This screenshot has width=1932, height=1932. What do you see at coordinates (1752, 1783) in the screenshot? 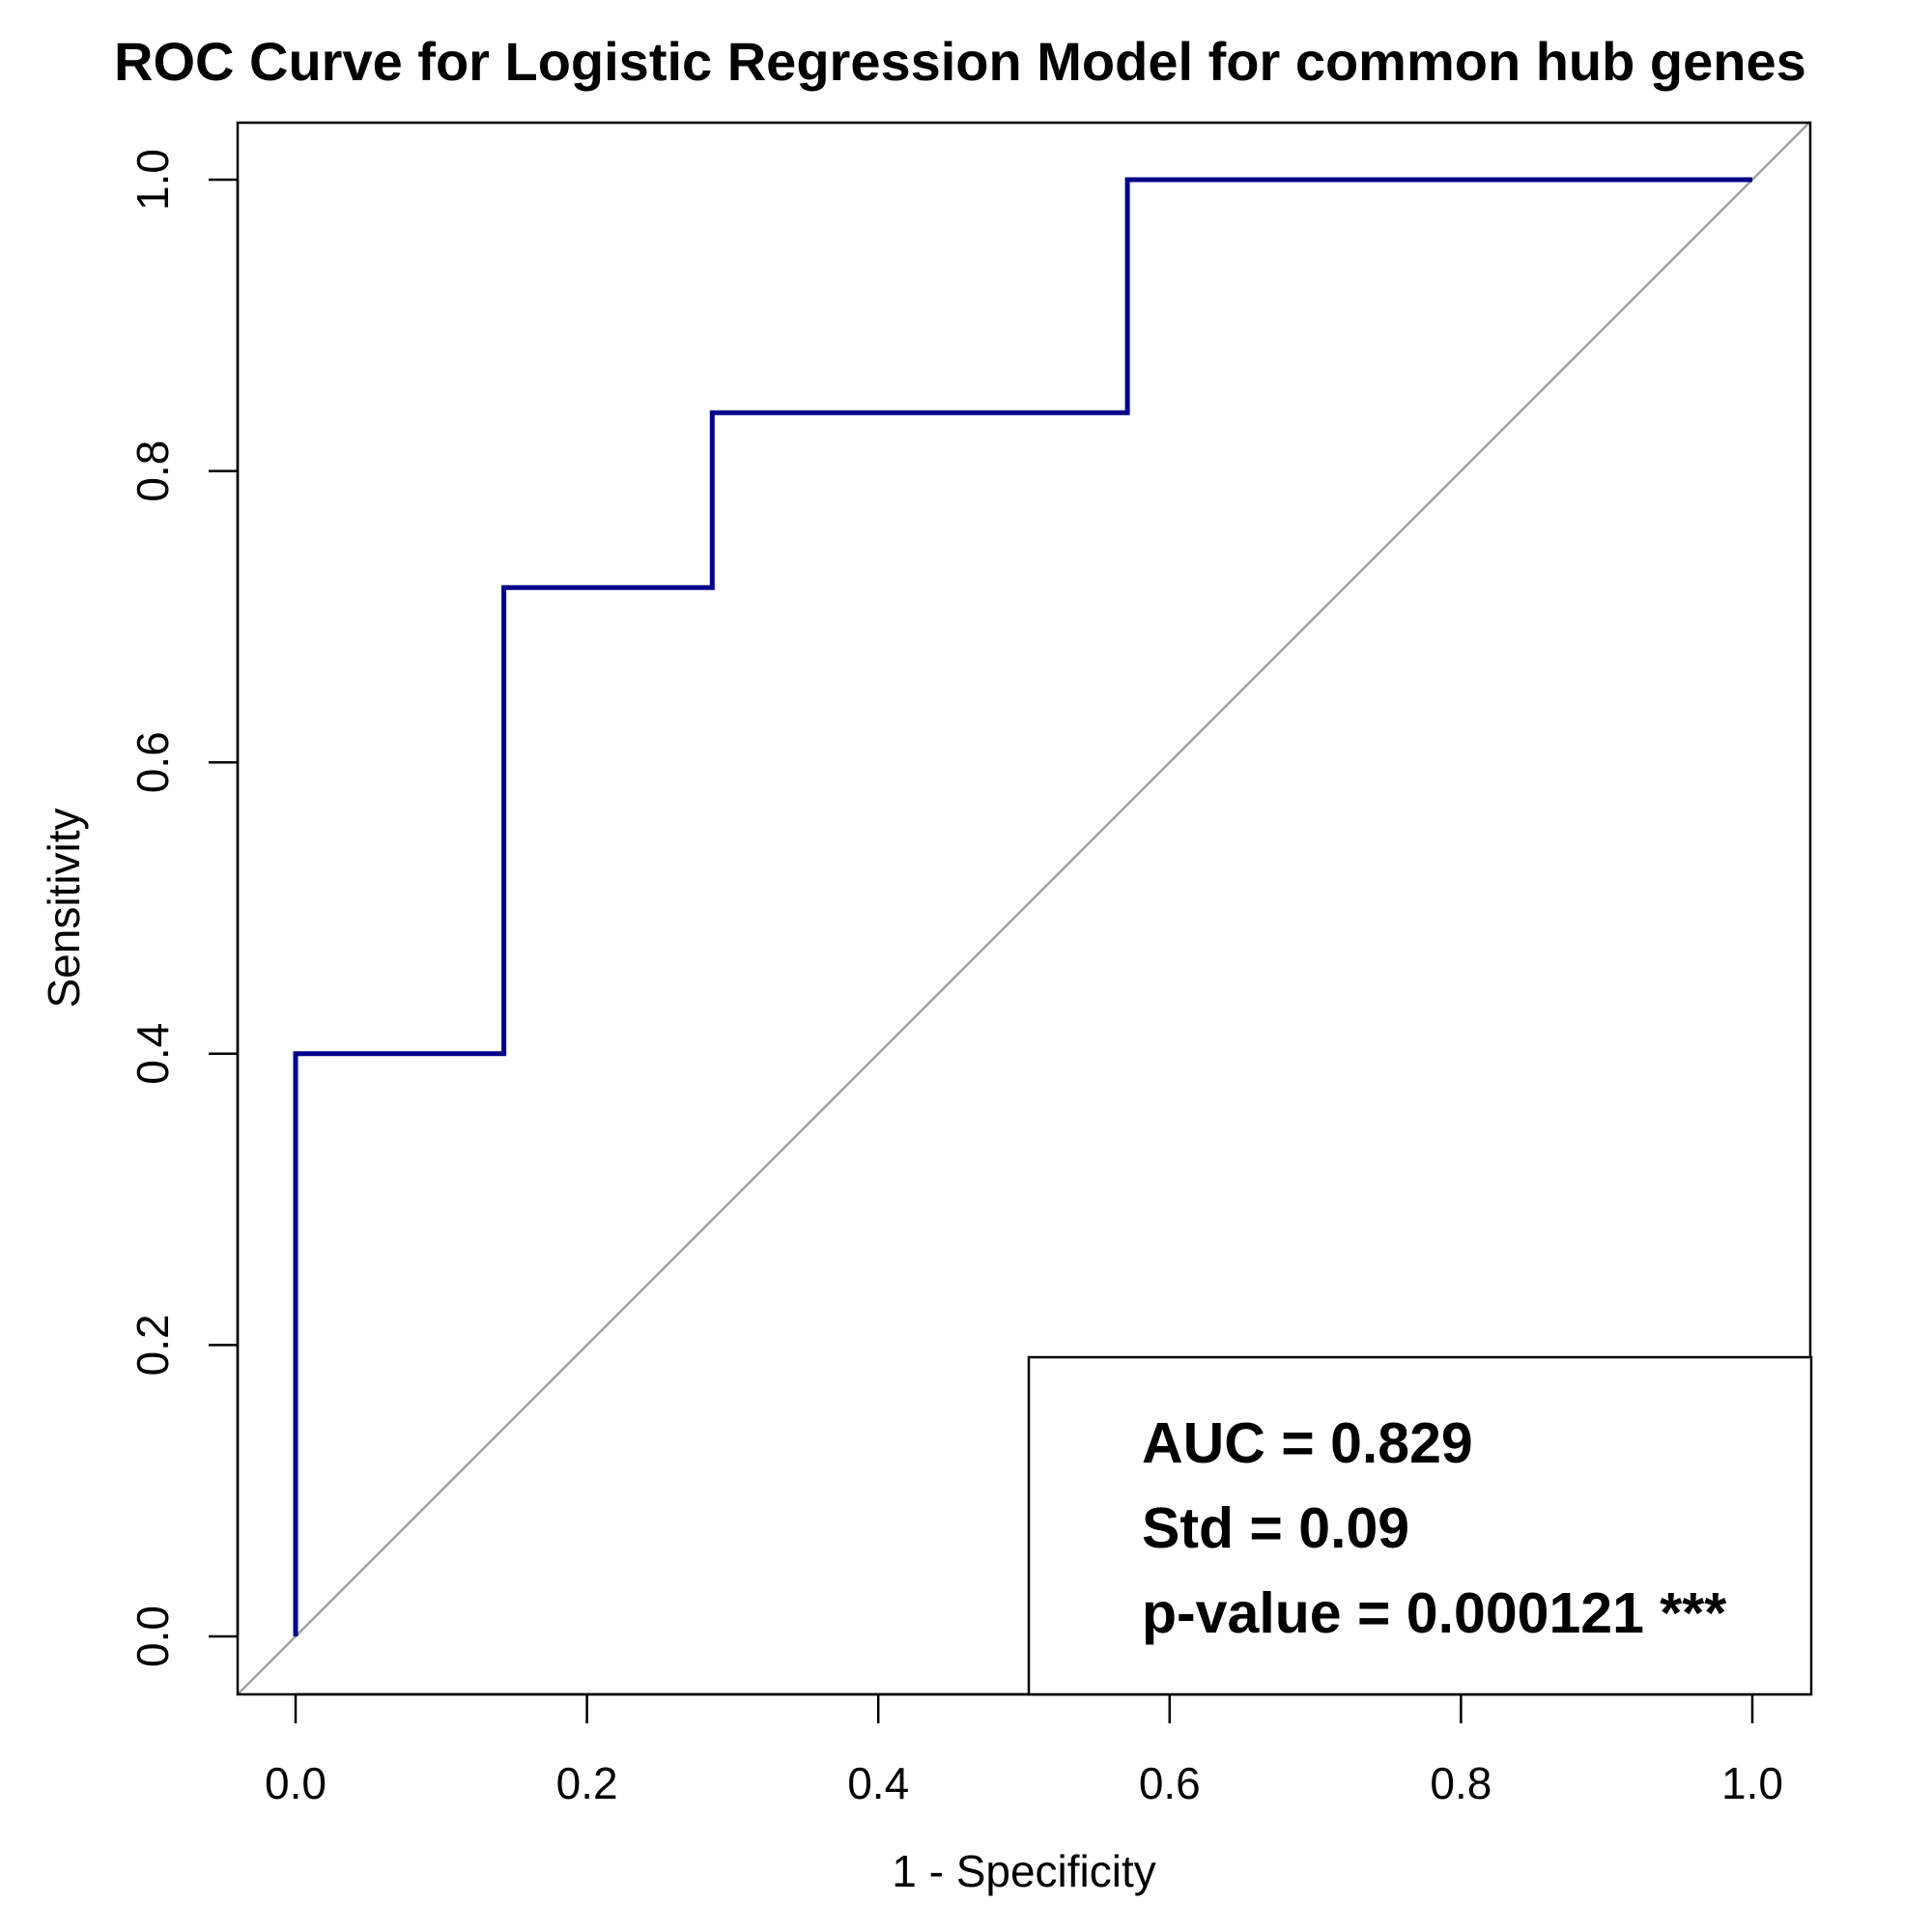
I see `x-tick-label: 1.0` at bounding box center [1752, 1783].